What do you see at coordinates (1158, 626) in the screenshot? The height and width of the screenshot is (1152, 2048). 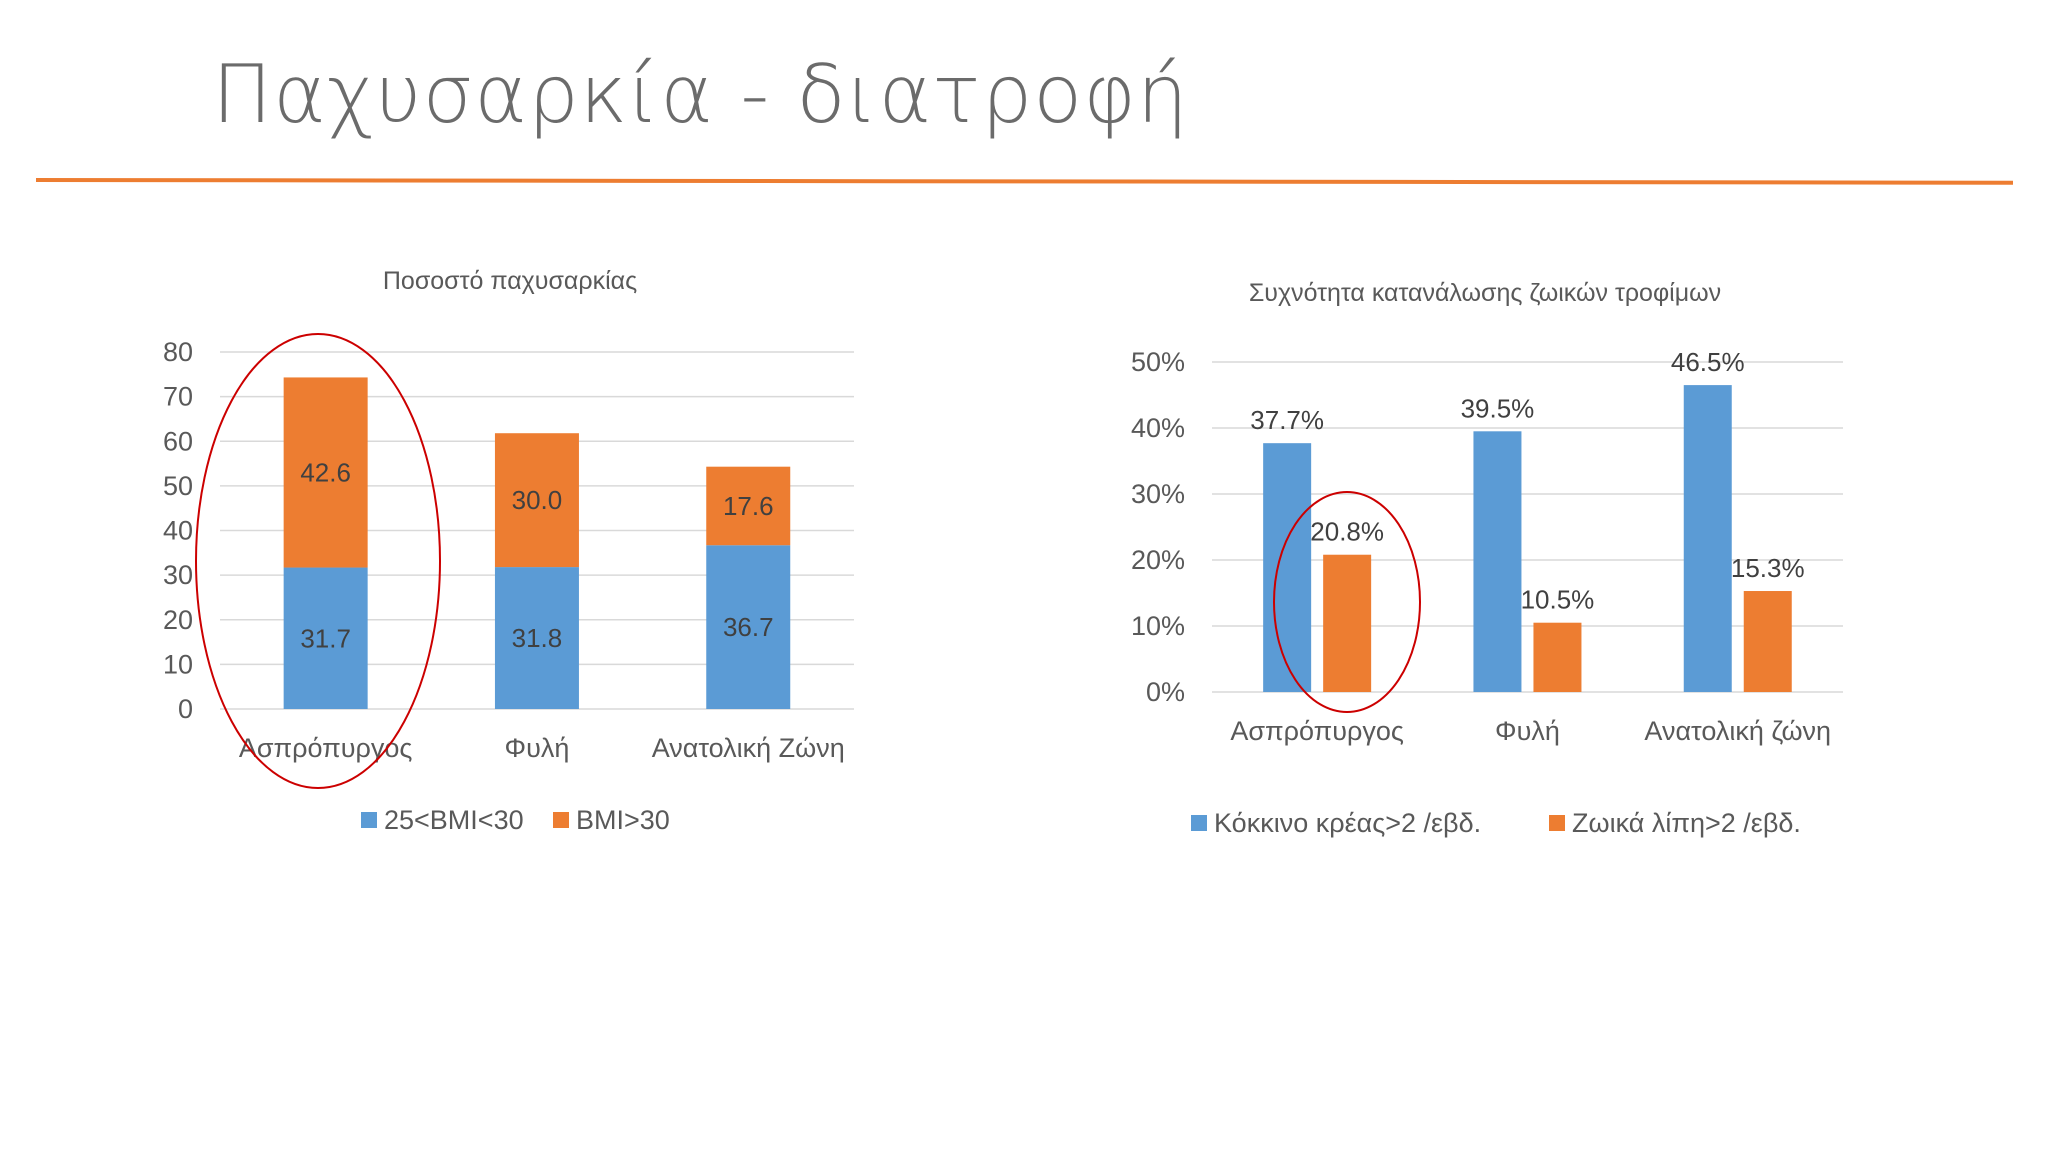 I see `y-tick-label: 10%` at bounding box center [1158, 626].